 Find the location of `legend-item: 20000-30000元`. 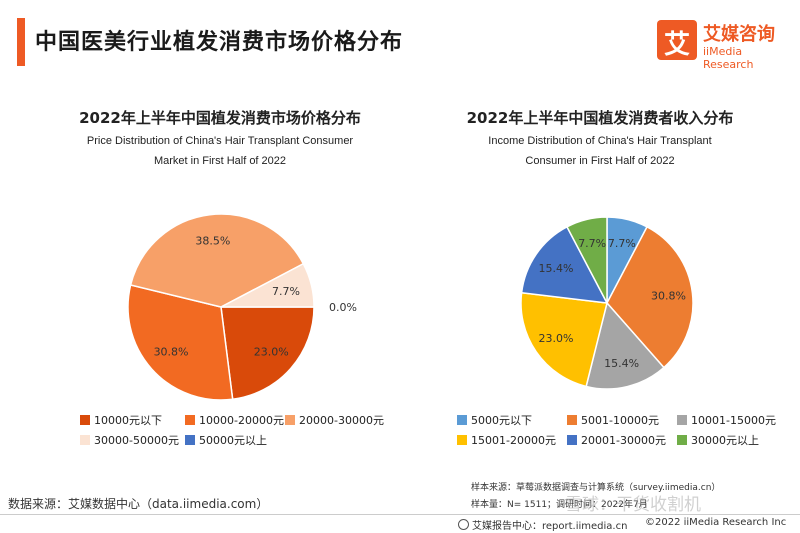

legend-item: 20000-30000元 is located at coordinates (334, 421).